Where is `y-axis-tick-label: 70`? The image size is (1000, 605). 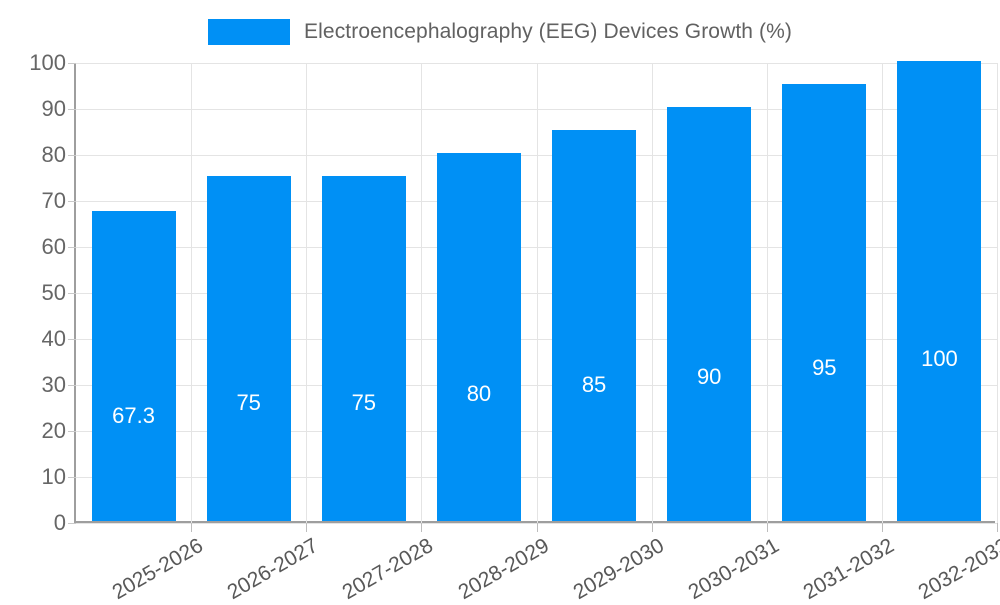
y-axis-tick-label: 70 is located at coordinates (53, 200).